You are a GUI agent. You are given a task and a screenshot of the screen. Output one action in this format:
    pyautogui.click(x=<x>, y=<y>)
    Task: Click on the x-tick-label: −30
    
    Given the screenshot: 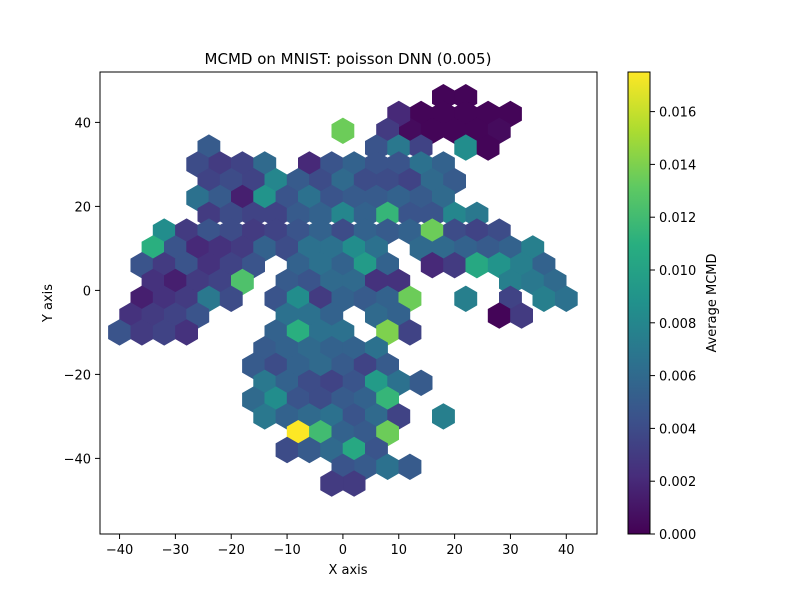 What is the action you would take?
    pyautogui.click(x=175, y=550)
    